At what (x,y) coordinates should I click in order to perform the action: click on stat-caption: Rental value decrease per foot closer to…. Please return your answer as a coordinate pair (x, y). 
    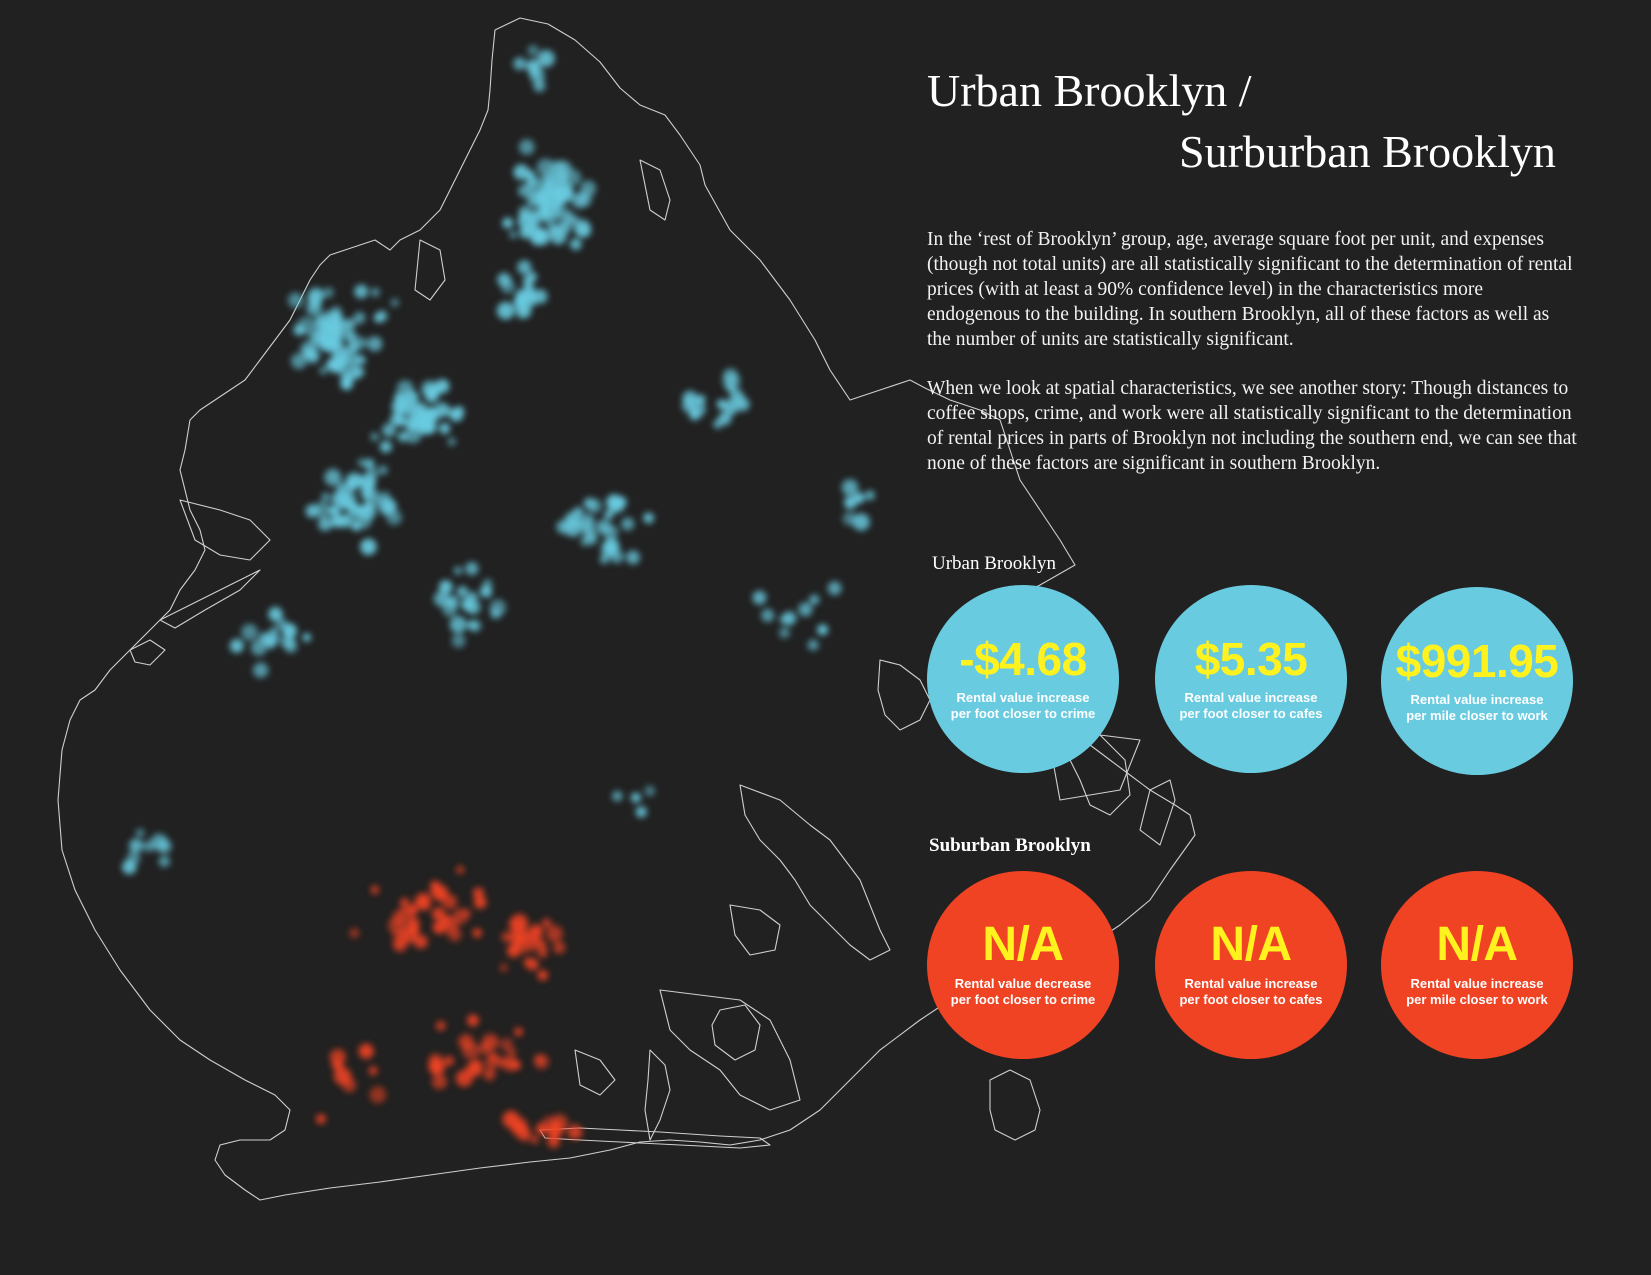
    Looking at the image, I should click on (1023, 992).